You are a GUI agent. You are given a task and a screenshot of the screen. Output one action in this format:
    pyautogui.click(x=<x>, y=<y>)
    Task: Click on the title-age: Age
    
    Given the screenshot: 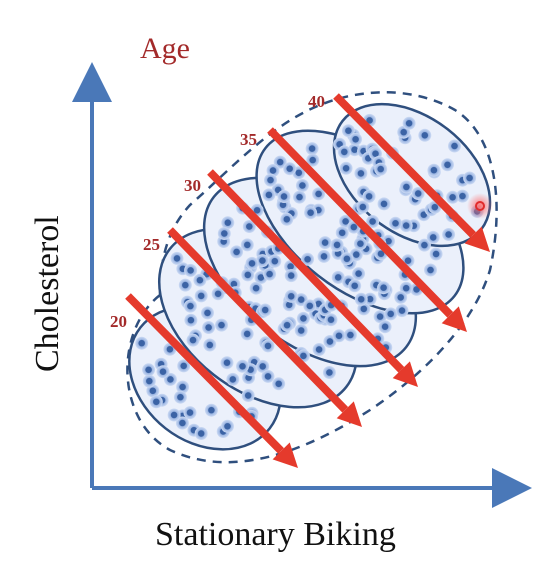 What is the action you would take?
    pyautogui.click(x=165, y=48)
    